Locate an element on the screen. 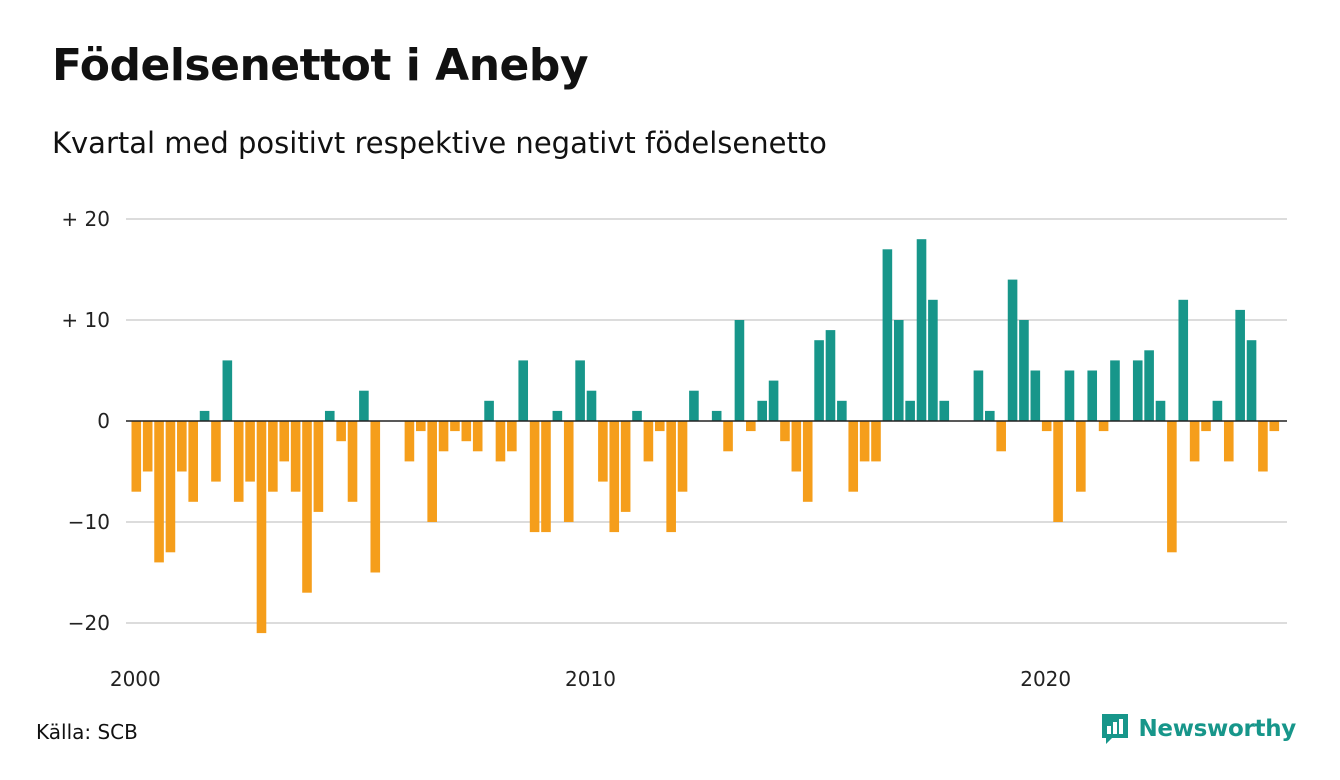 This screenshot has width=1340, height=780. chart-title: Födelsenettot i Aneby is located at coordinates (320, 65).